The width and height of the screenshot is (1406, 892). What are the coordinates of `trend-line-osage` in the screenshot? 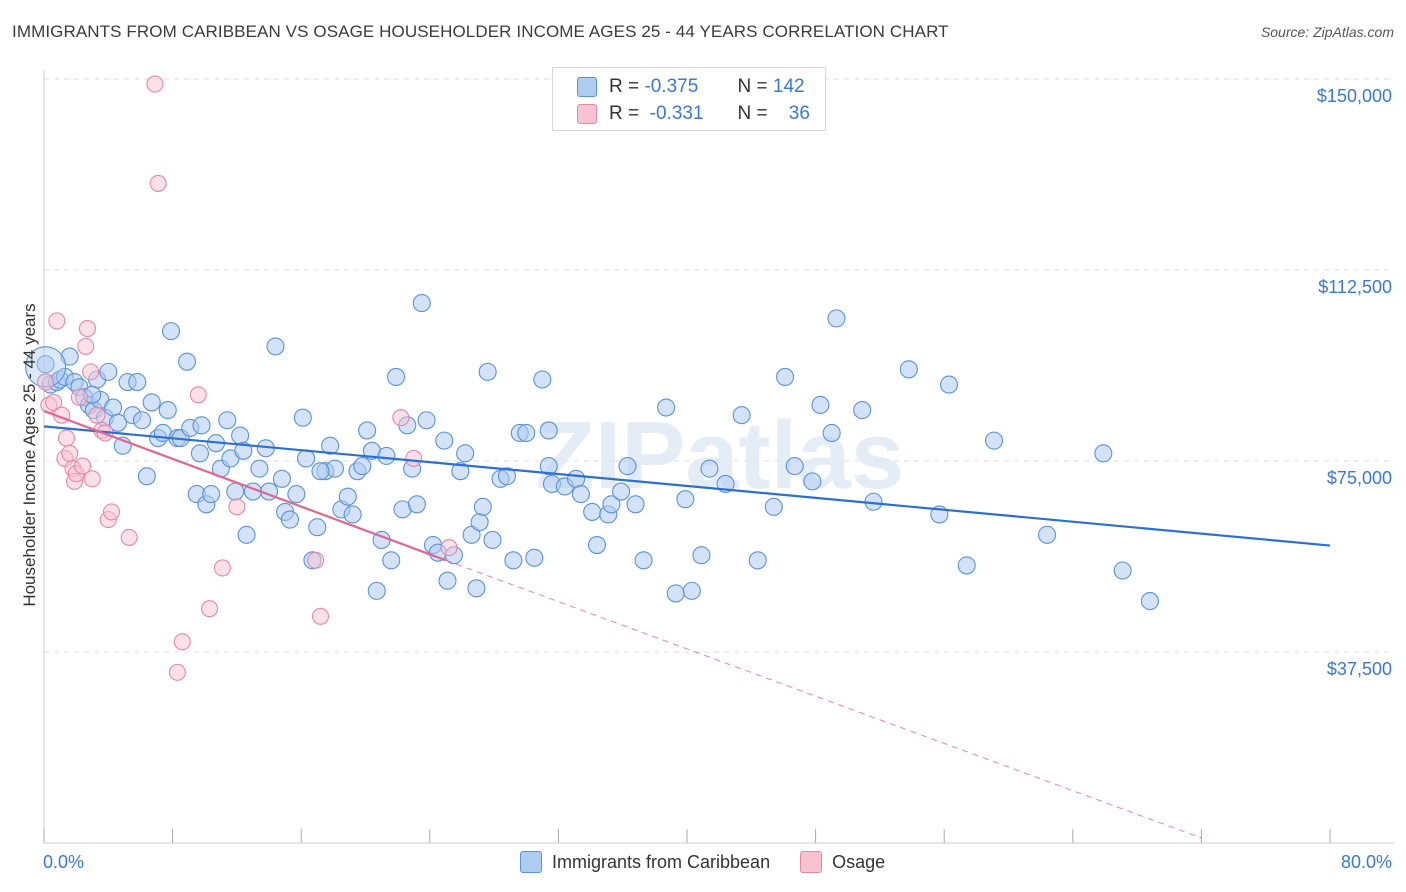 It's located at (245, 486).